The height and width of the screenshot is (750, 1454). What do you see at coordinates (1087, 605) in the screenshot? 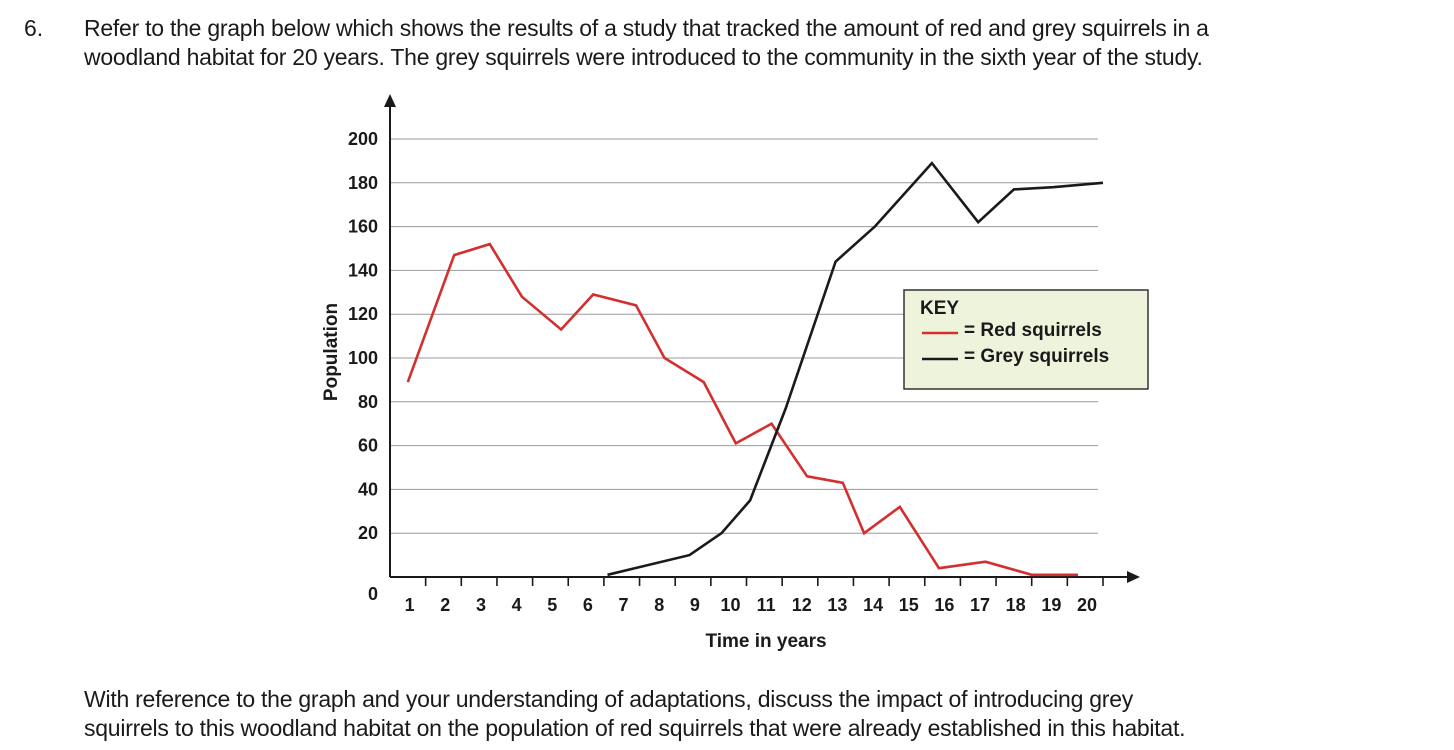
I see `x-tick-label-20: 20` at bounding box center [1087, 605].